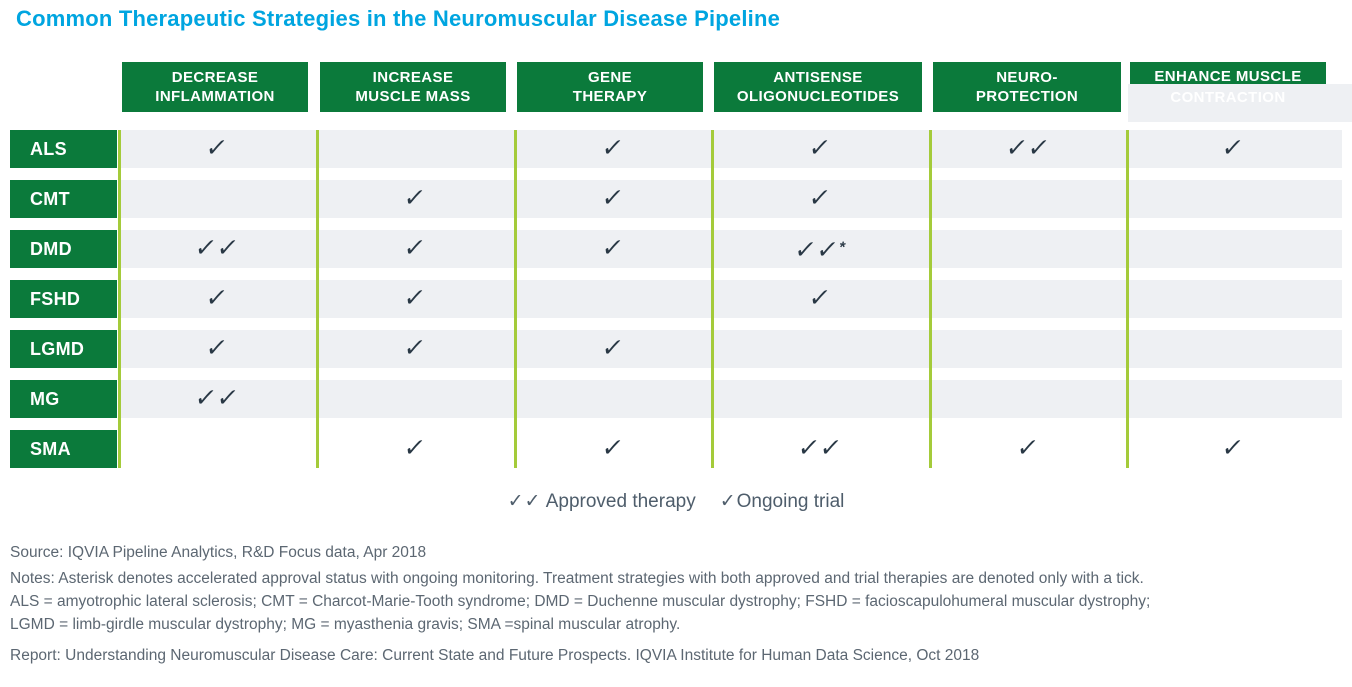 The image size is (1352, 687). I want to click on approved-check-icon: ✓✓, so click(524, 501).